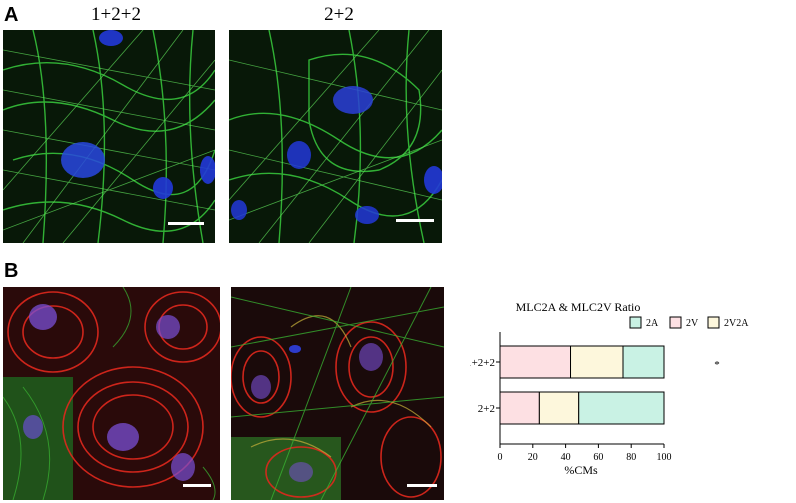 This screenshot has width=796, height=503. I want to click on x-tick-label: 0, so click(500, 457).